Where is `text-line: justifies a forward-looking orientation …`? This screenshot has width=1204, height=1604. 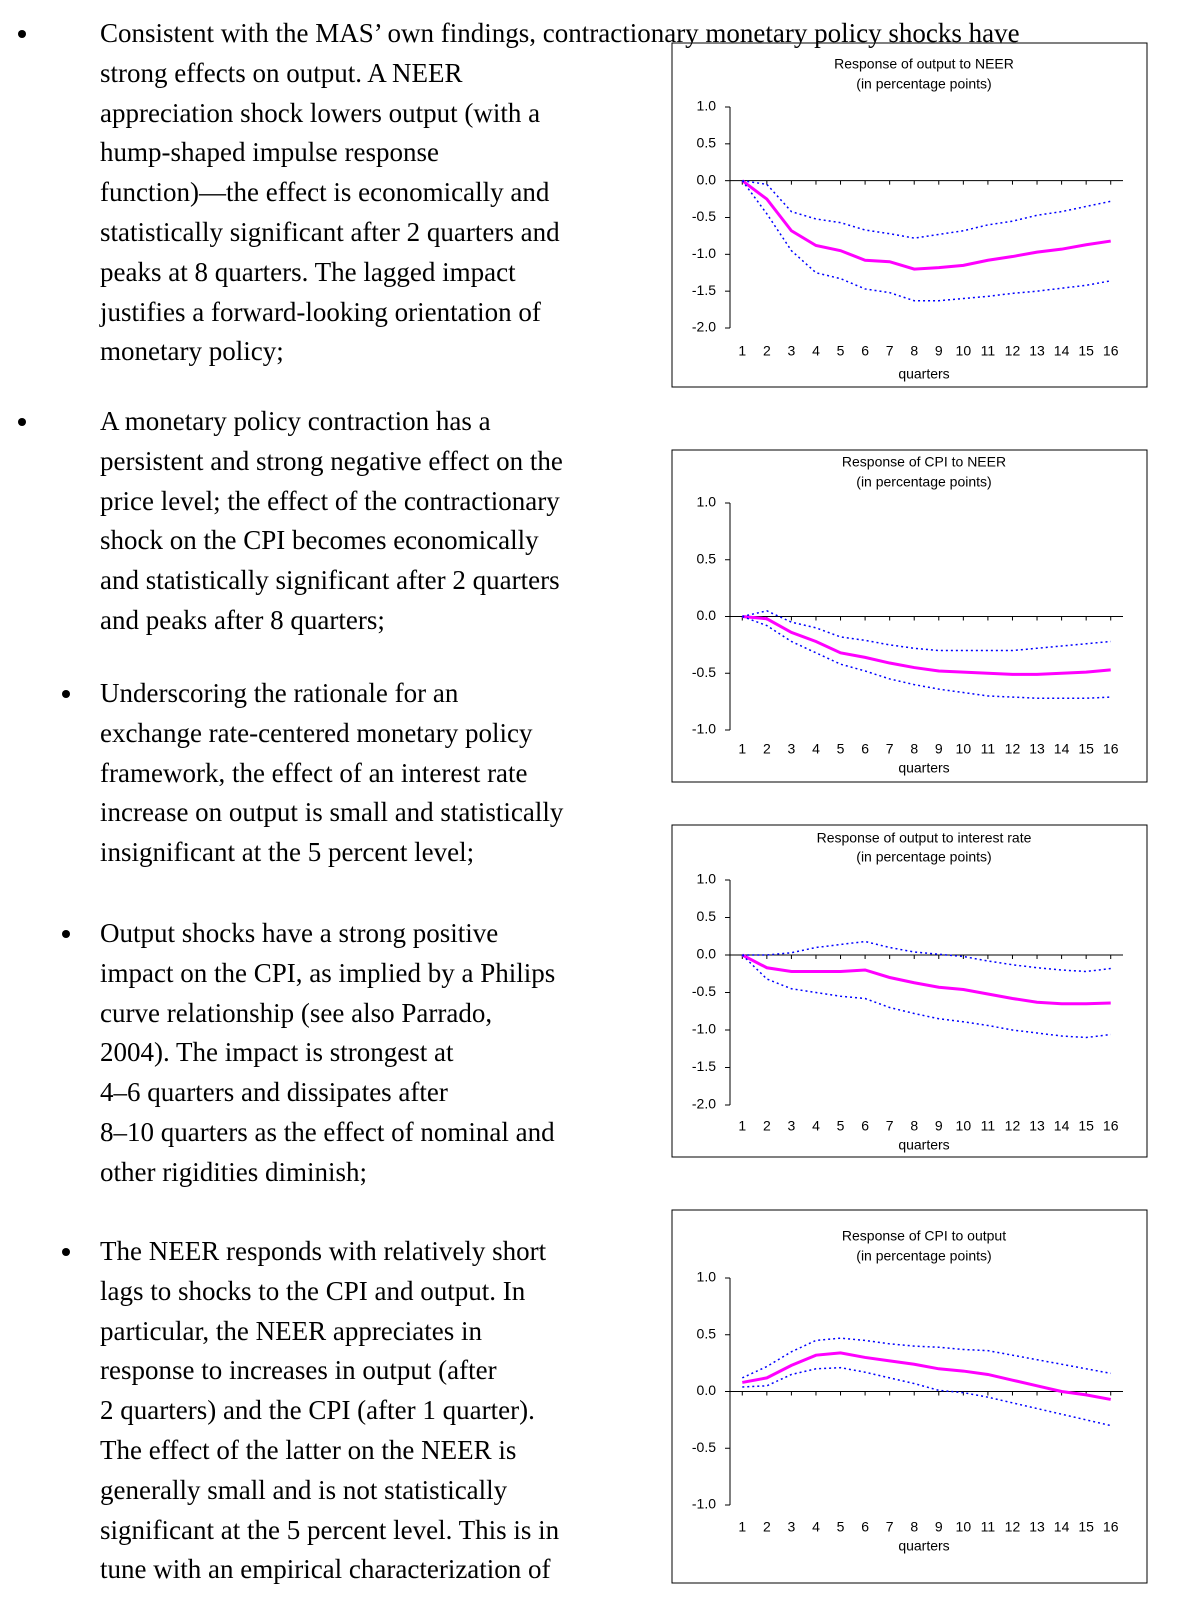 text-line: justifies a forward-looking orientation … is located at coordinates (320, 311).